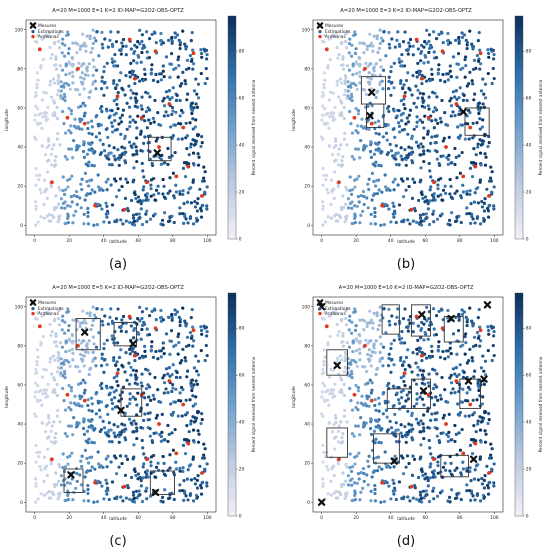 The width and height of the screenshot is (546, 550). Describe the element at coordinates (51, 32) in the screenshot. I see `legend-estimates-label: Estimations` at that location.